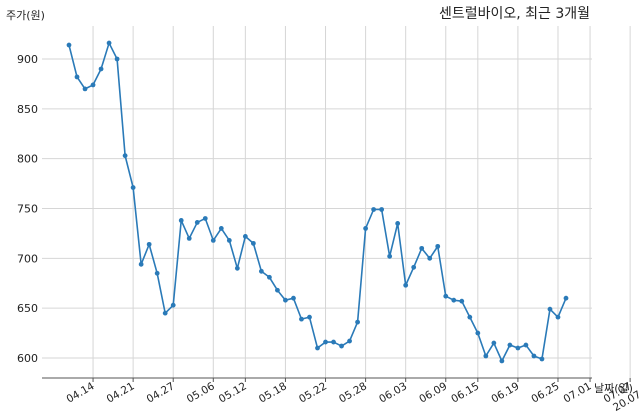 The image size is (640, 419). What do you see at coordinates (81, 393) in the screenshot?
I see `x-tick-label: 04.14` at bounding box center [81, 393].